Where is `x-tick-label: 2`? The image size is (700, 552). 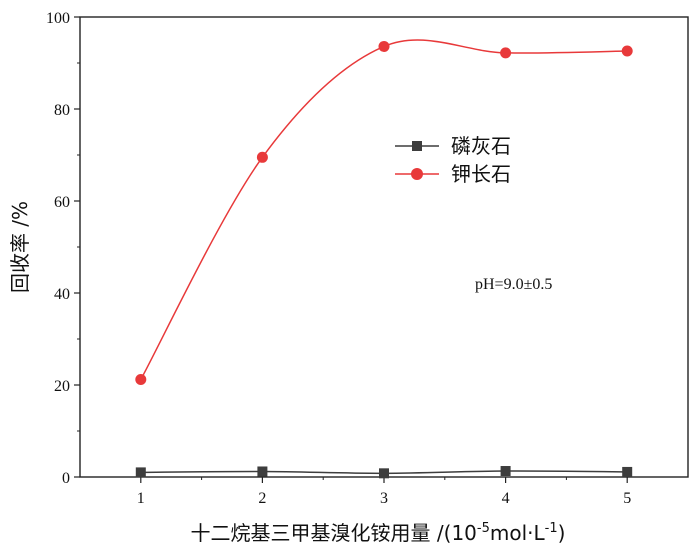 x-tick-label: 2 is located at coordinates (262, 498).